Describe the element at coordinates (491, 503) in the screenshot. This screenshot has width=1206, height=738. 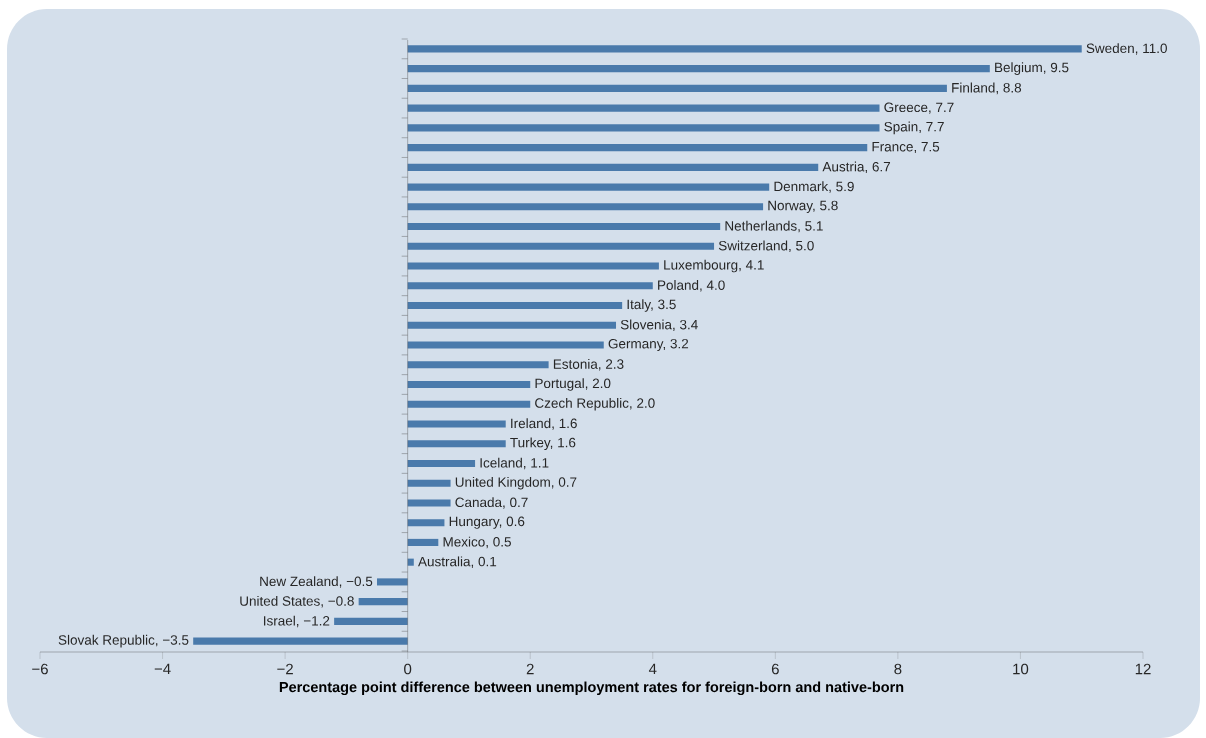
I see `data-label: Canada, 0.7` at that location.